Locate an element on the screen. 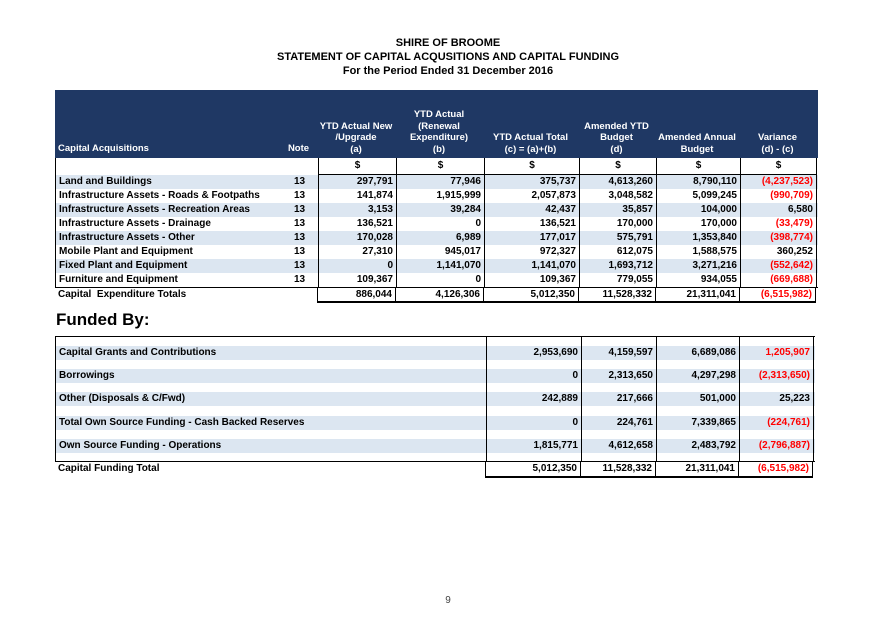  table-cell: 3,153 is located at coordinates (357, 210).